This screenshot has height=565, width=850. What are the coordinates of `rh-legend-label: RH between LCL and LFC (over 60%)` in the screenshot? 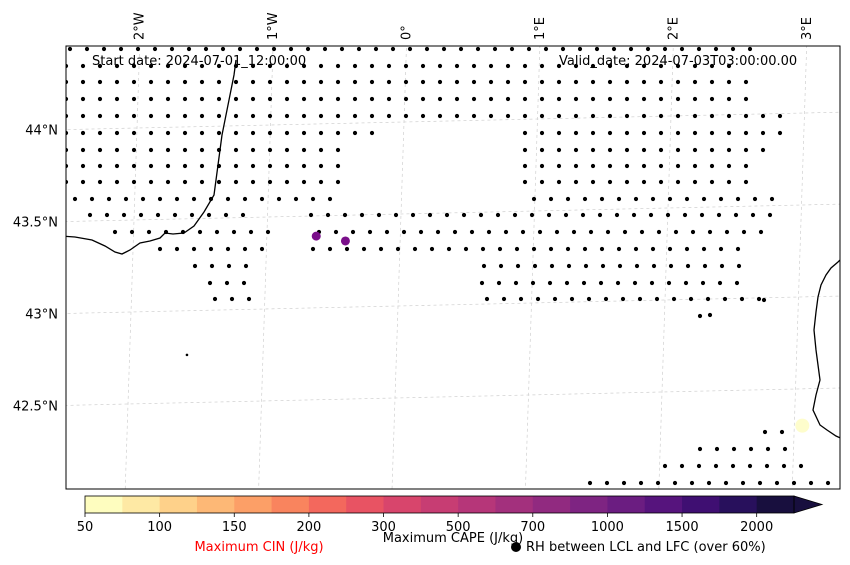 It's located at (646, 547).